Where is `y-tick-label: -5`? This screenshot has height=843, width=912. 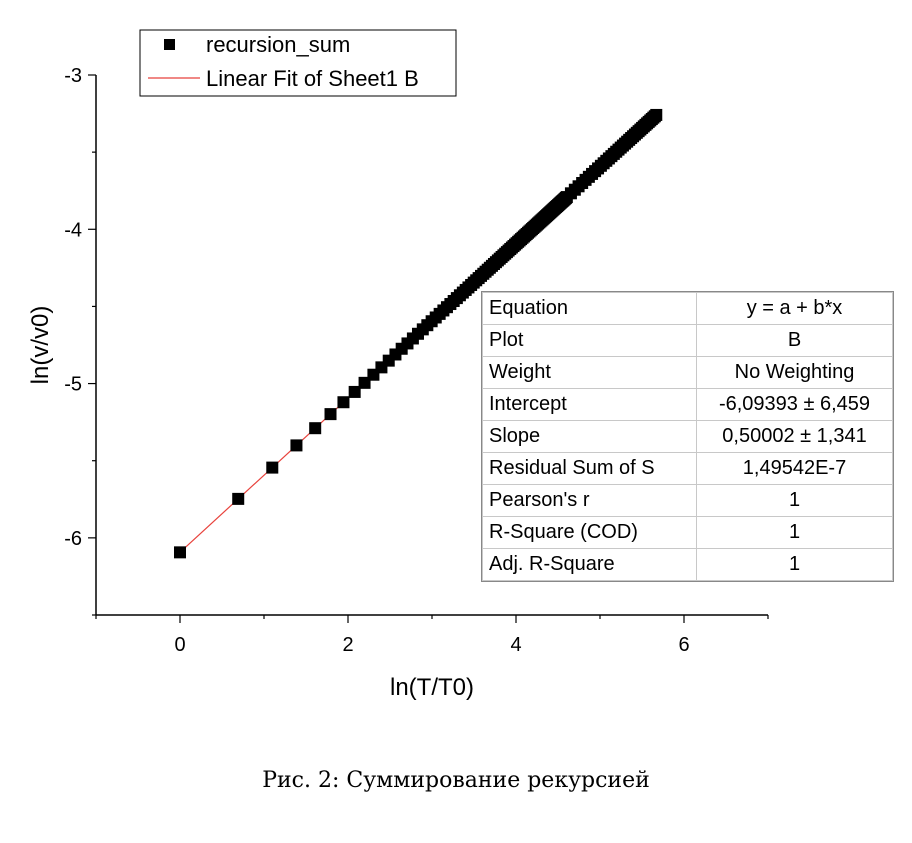
y-tick-label: -5 is located at coordinates (73, 385).